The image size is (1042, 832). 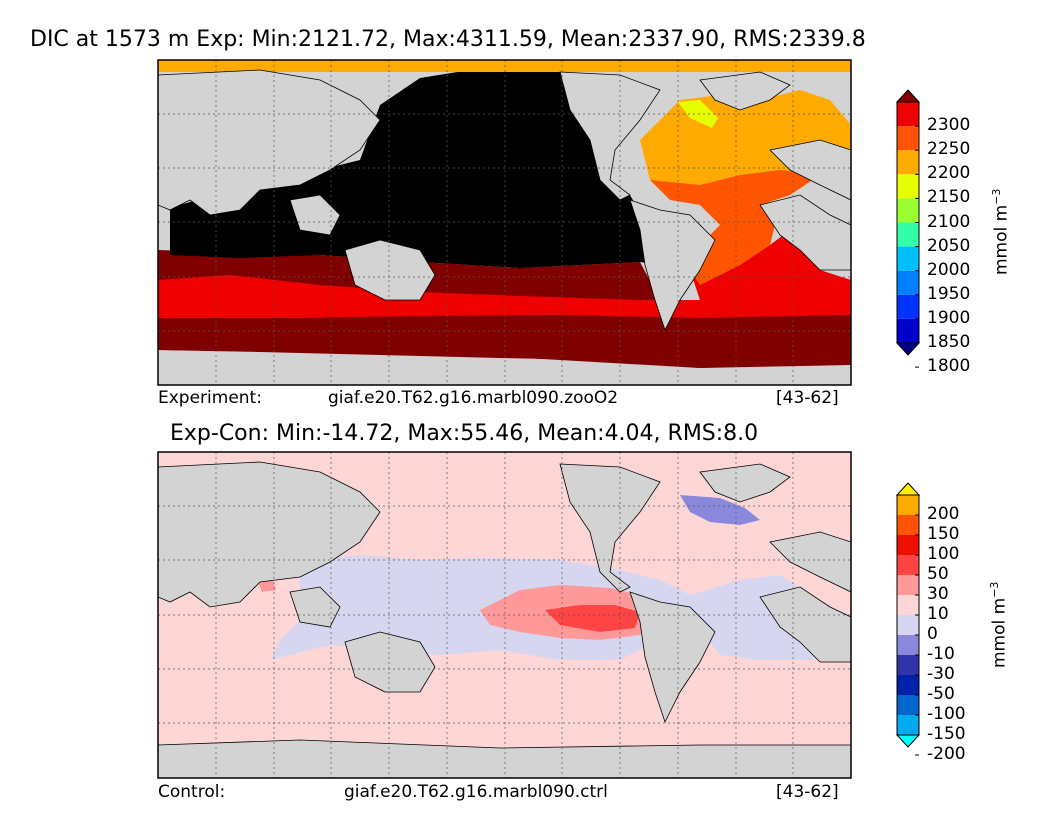 What do you see at coordinates (946, 714) in the screenshot?
I see `bottom-colorbar-tick-label: -100` at bounding box center [946, 714].